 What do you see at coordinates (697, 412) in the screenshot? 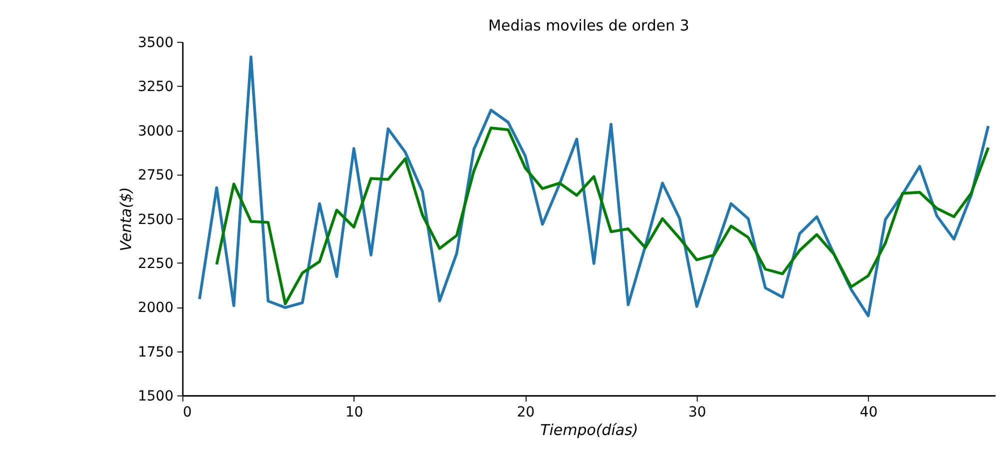
I see `x-tick-label: 30` at bounding box center [697, 412].